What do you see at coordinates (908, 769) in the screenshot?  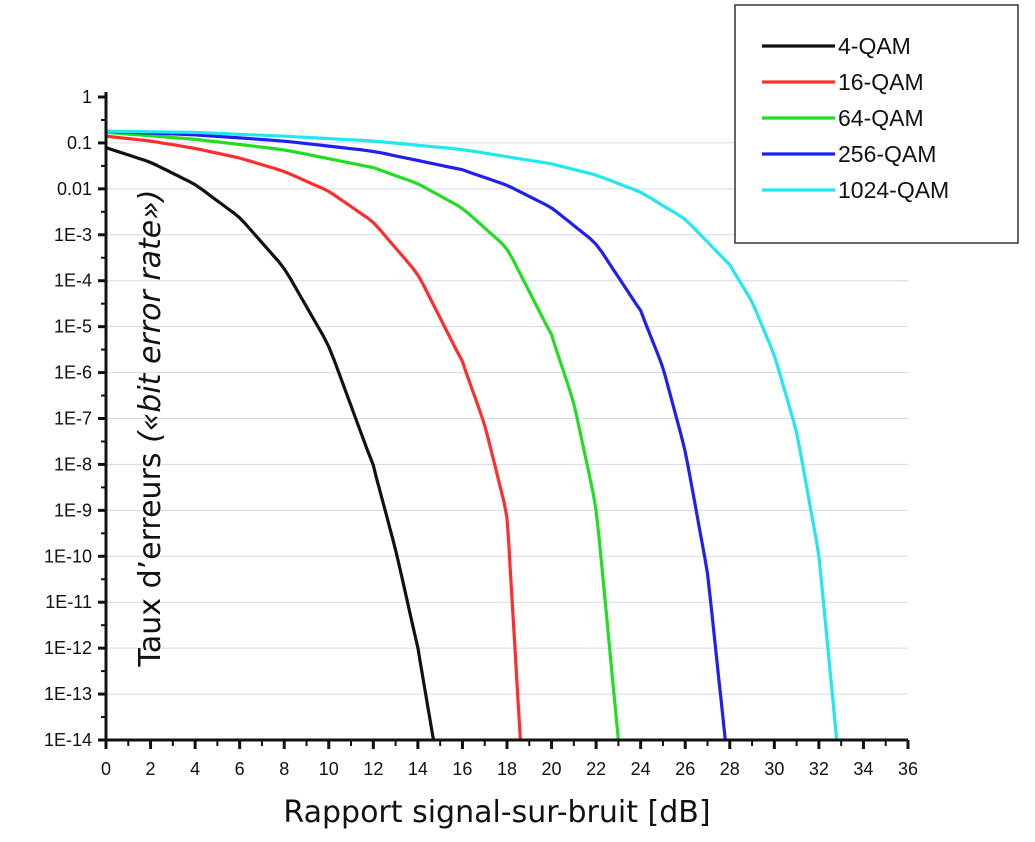 I see `x-tick-label: 36` at bounding box center [908, 769].